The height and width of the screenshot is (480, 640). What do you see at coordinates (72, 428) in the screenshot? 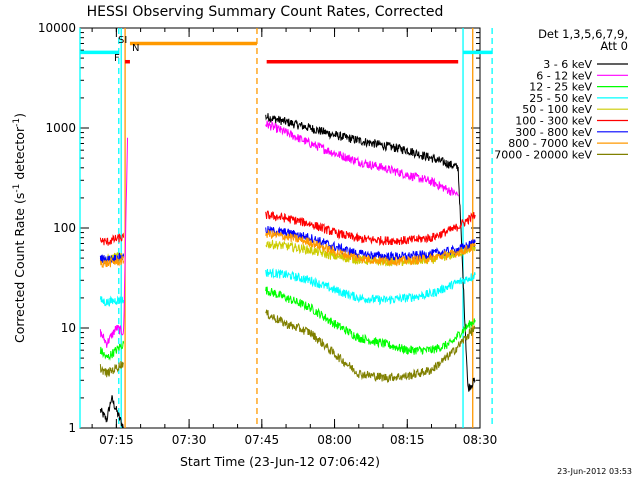
I see `y-tick-label: 1` at bounding box center [72, 428].